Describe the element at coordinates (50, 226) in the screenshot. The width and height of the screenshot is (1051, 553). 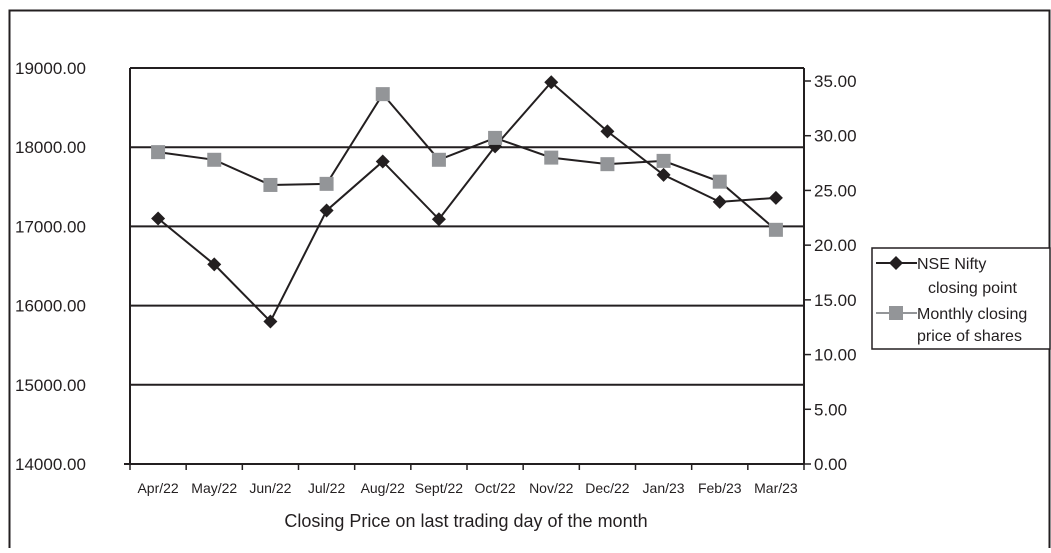
I see `y-left-tick-label: 17000.00` at that location.